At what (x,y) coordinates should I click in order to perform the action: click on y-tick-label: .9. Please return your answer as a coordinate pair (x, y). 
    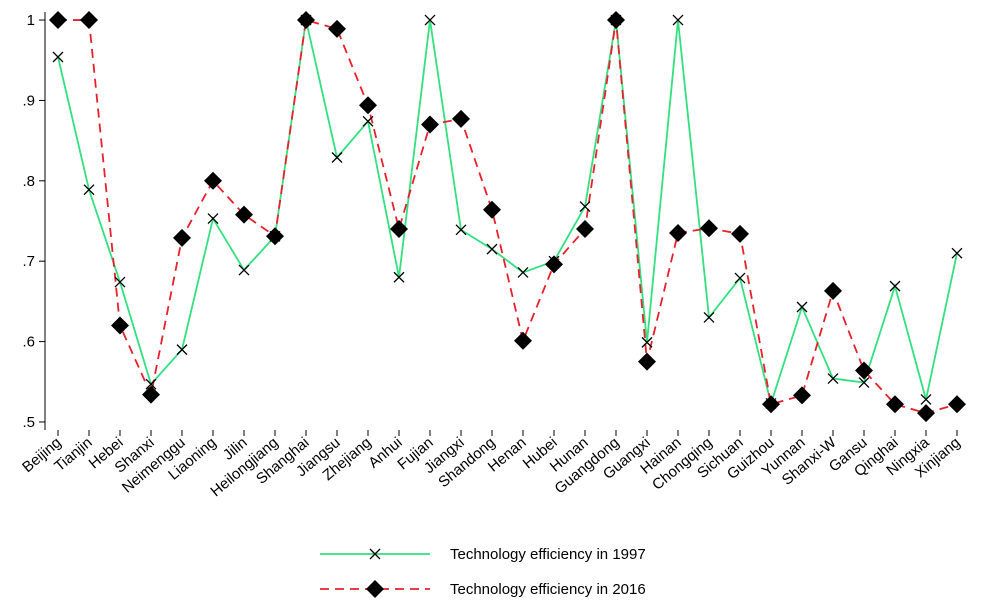
    Looking at the image, I should click on (28, 100).